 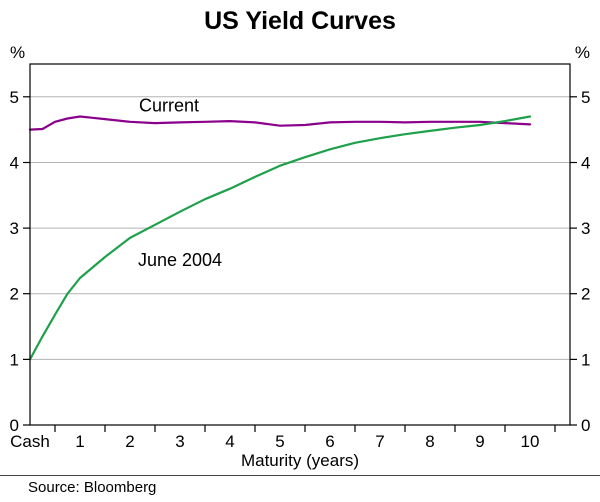 What do you see at coordinates (14, 228) in the screenshot?
I see `y-tick-label-left-3: 3` at bounding box center [14, 228].